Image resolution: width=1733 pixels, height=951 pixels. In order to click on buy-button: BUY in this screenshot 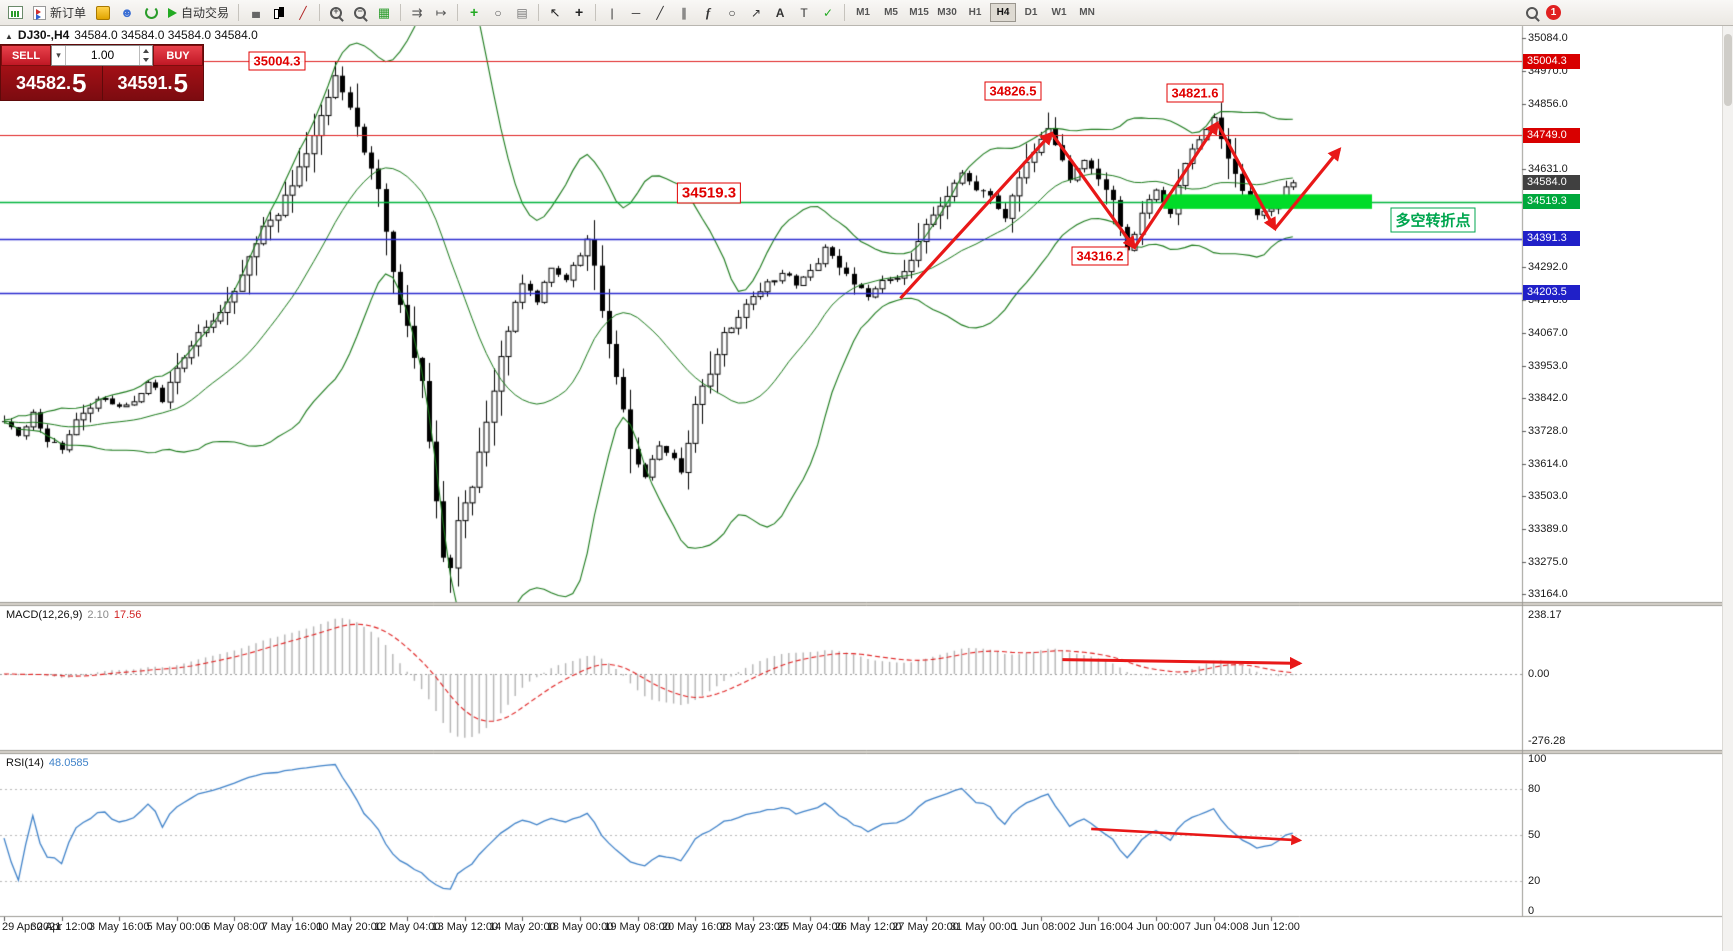, I will do `click(178, 55)`.